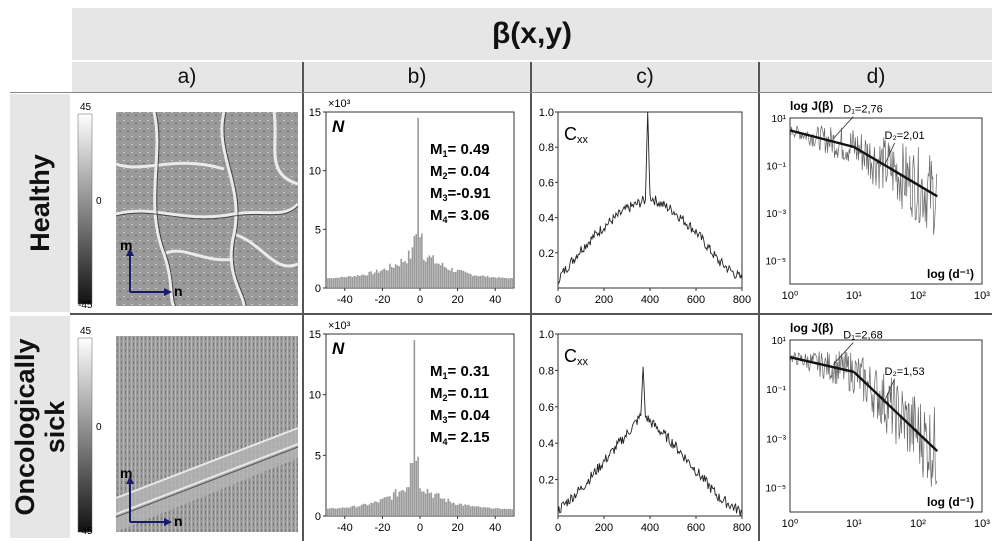  I want to click on x-tick-label: 200, so click(604, 300).